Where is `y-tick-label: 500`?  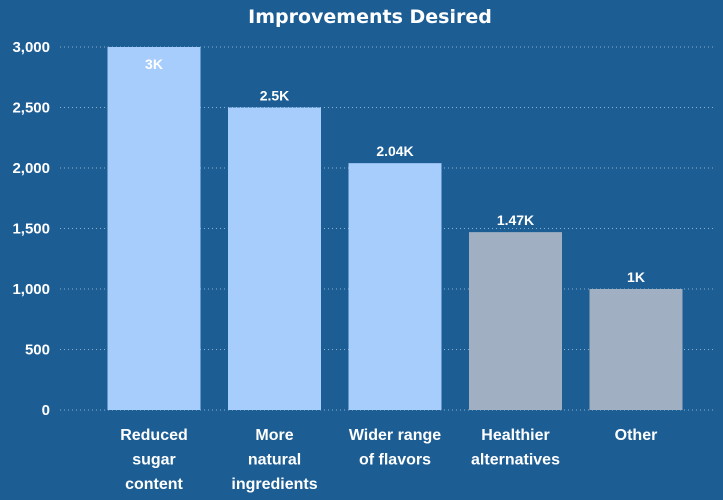
y-tick-label: 500 is located at coordinates (37, 350).